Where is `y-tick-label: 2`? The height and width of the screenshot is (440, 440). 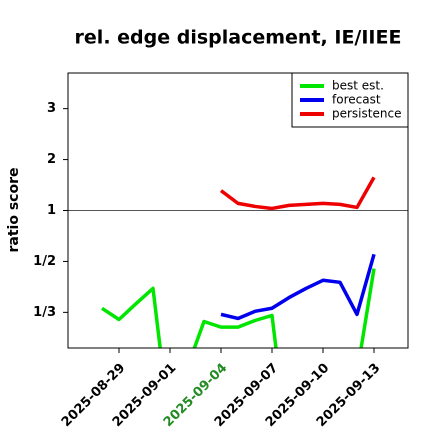 y-tick-label: 2 is located at coordinates (51, 159).